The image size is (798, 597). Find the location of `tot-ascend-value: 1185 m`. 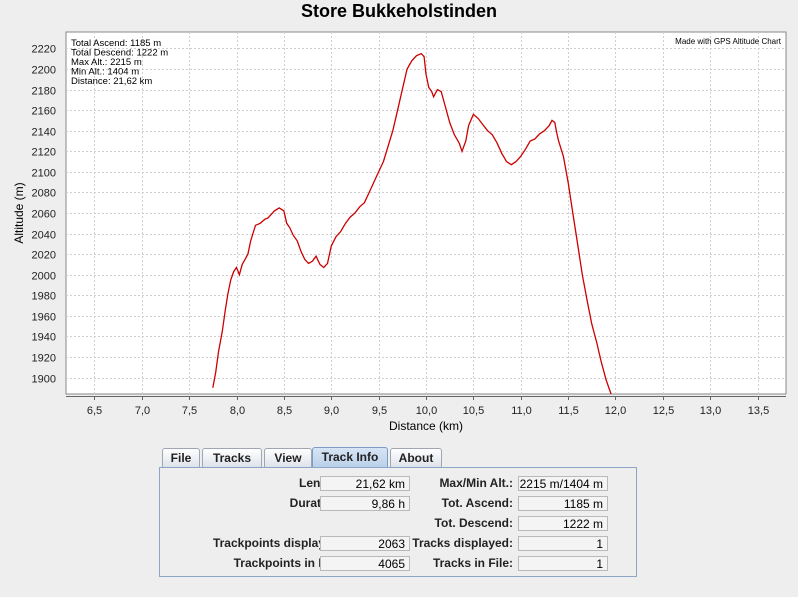

tot-ascend-value: 1185 m is located at coordinates (563, 503).